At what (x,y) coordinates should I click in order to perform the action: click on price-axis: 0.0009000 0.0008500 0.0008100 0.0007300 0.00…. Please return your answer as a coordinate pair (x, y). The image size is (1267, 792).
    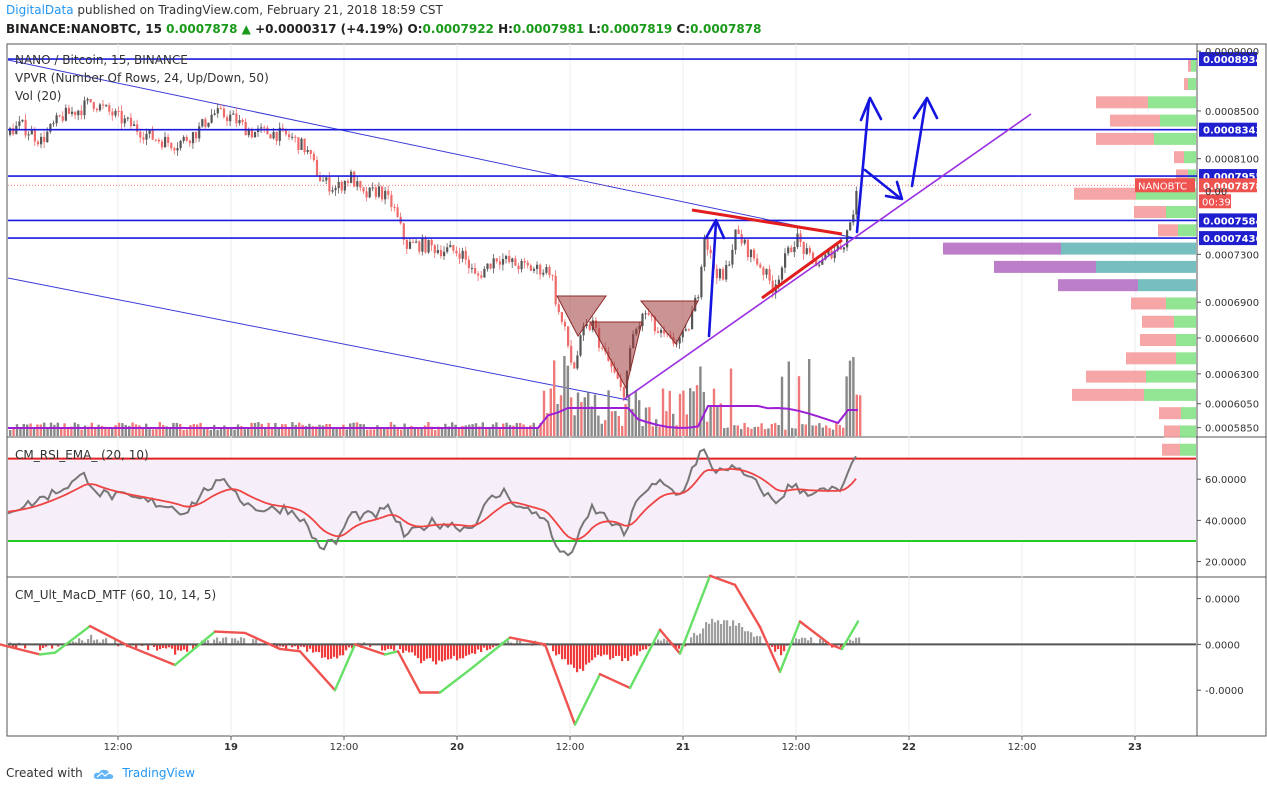
    Looking at the image, I should click on (1228, 241).